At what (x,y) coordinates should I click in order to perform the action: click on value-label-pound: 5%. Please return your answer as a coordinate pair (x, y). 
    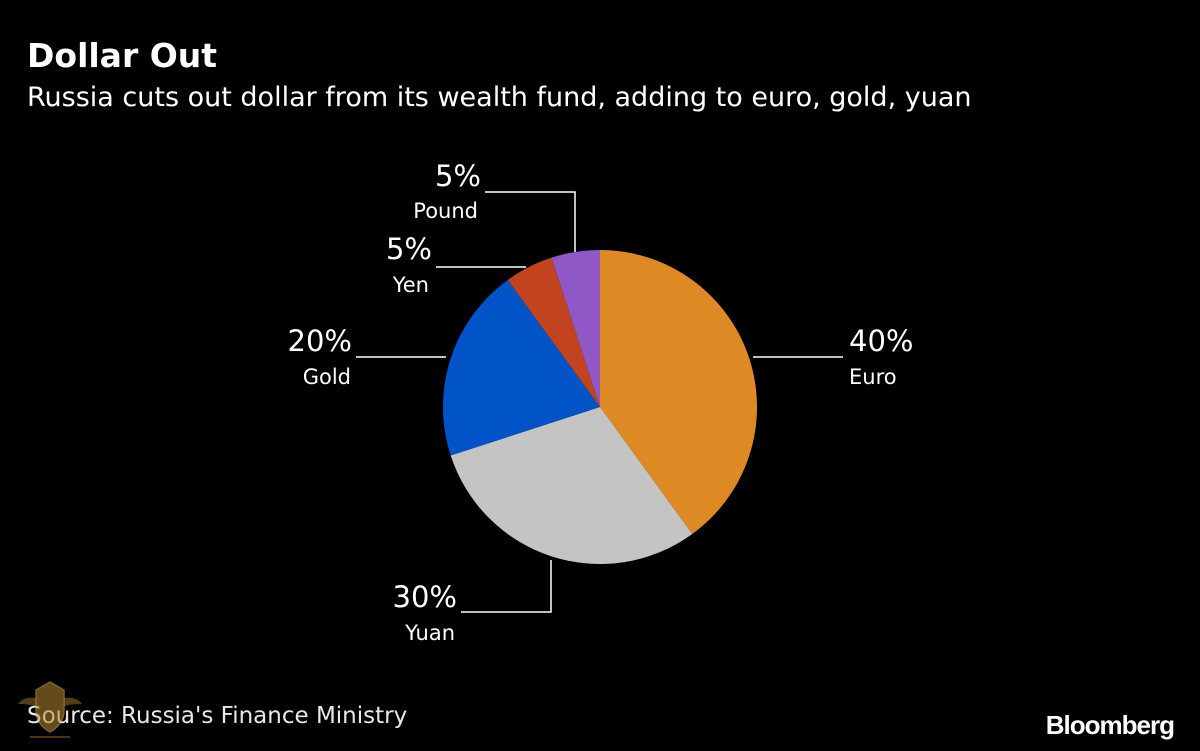
    Looking at the image, I should click on (458, 176).